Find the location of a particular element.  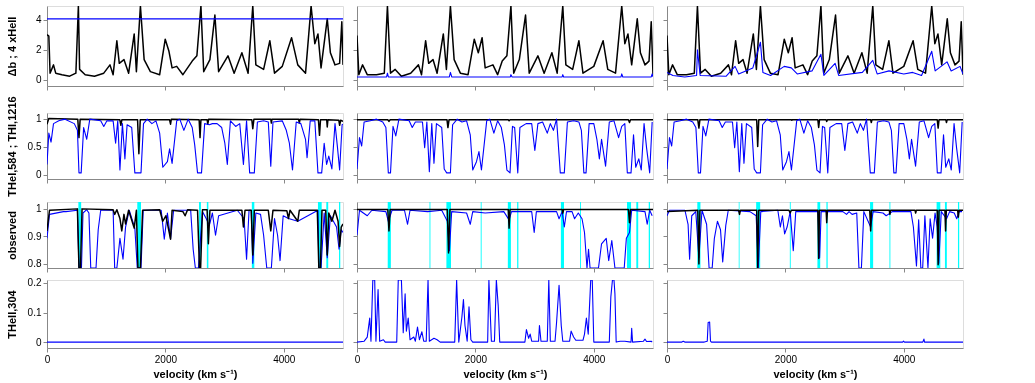

y-axis-title: Δb ; 4 xHeII is located at coordinates (11, 46).